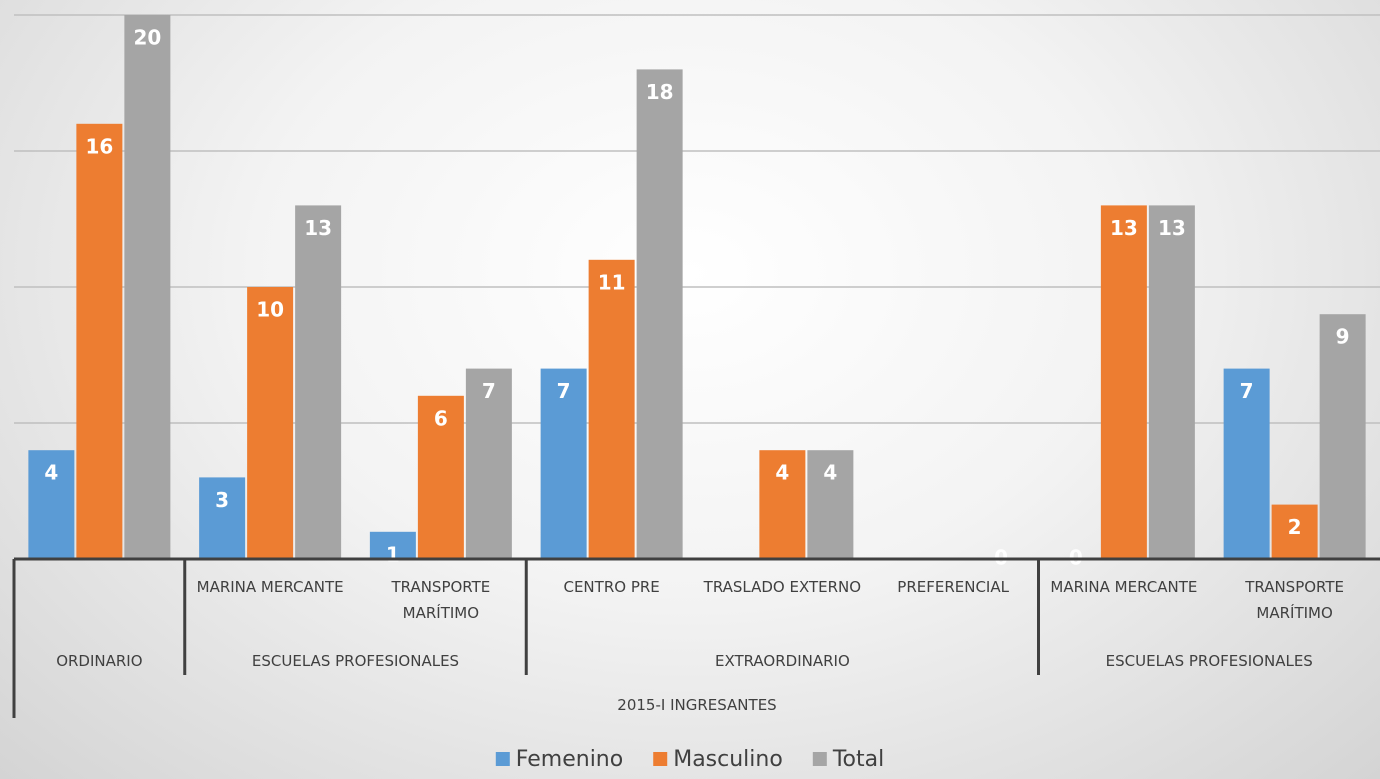 The height and width of the screenshot is (779, 1380). Describe the element at coordinates (270, 310) in the screenshot. I see `data-label: 10` at that location.